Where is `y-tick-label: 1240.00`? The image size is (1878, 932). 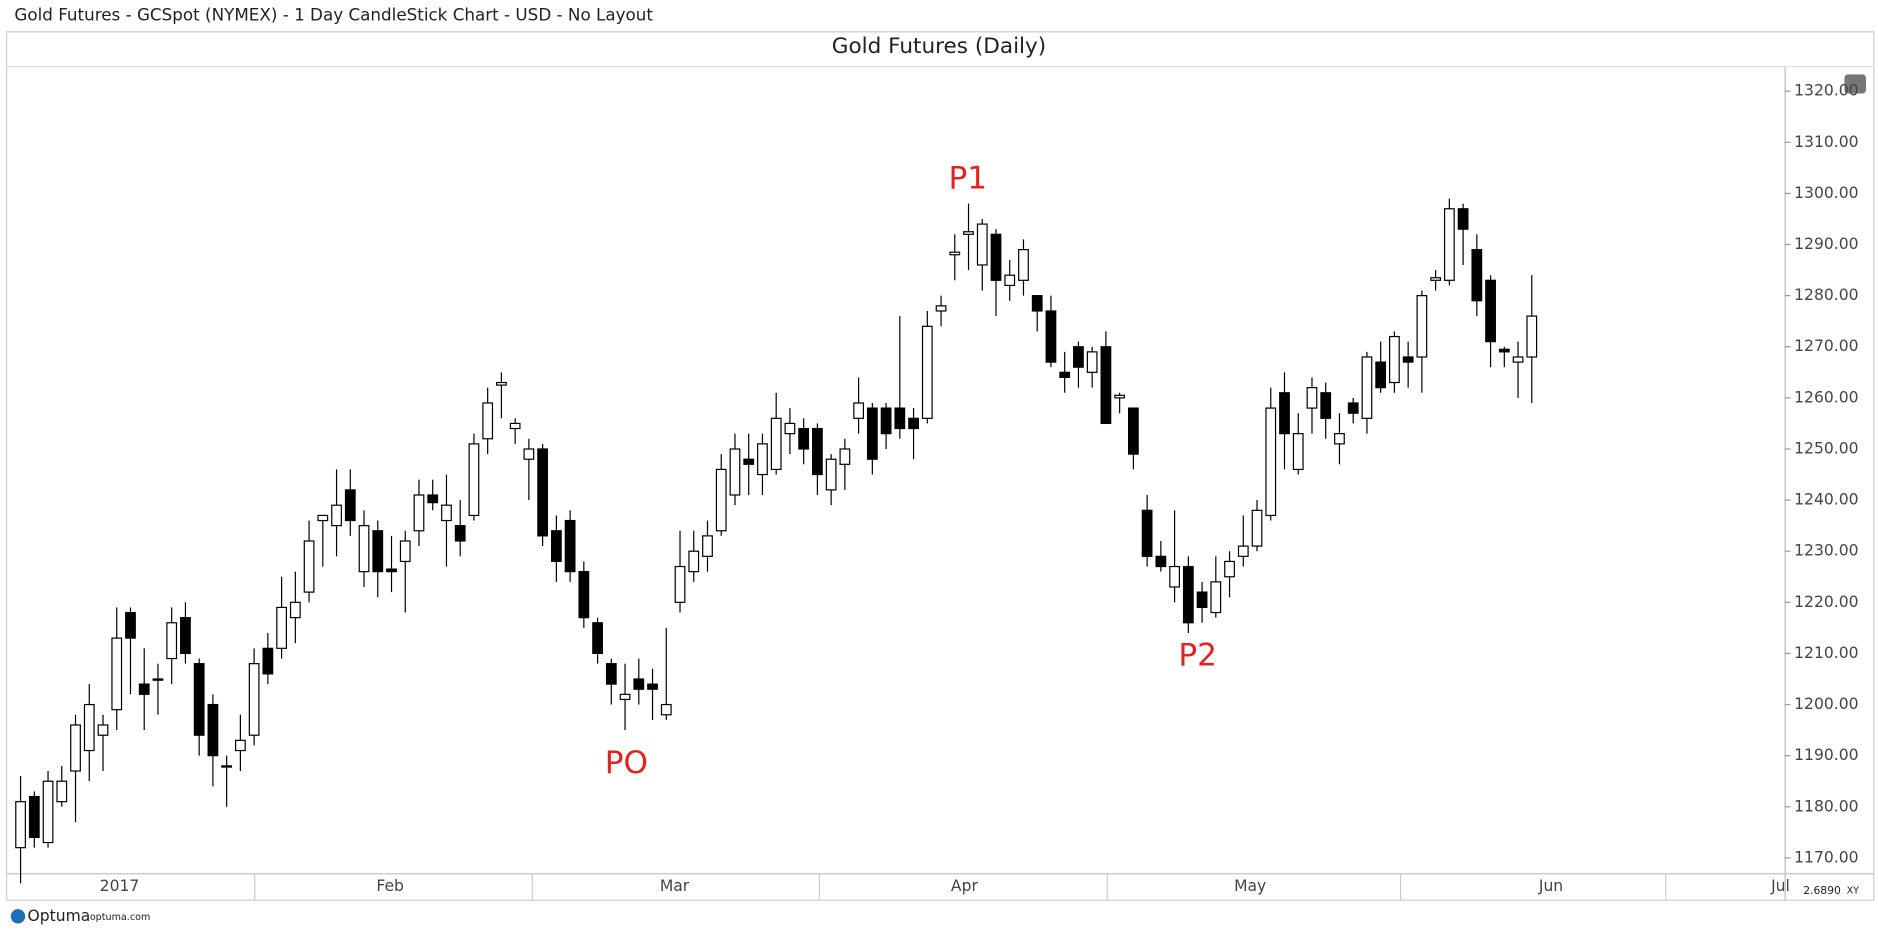
y-tick-label: 1240.00 is located at coordinates (1826, 500).